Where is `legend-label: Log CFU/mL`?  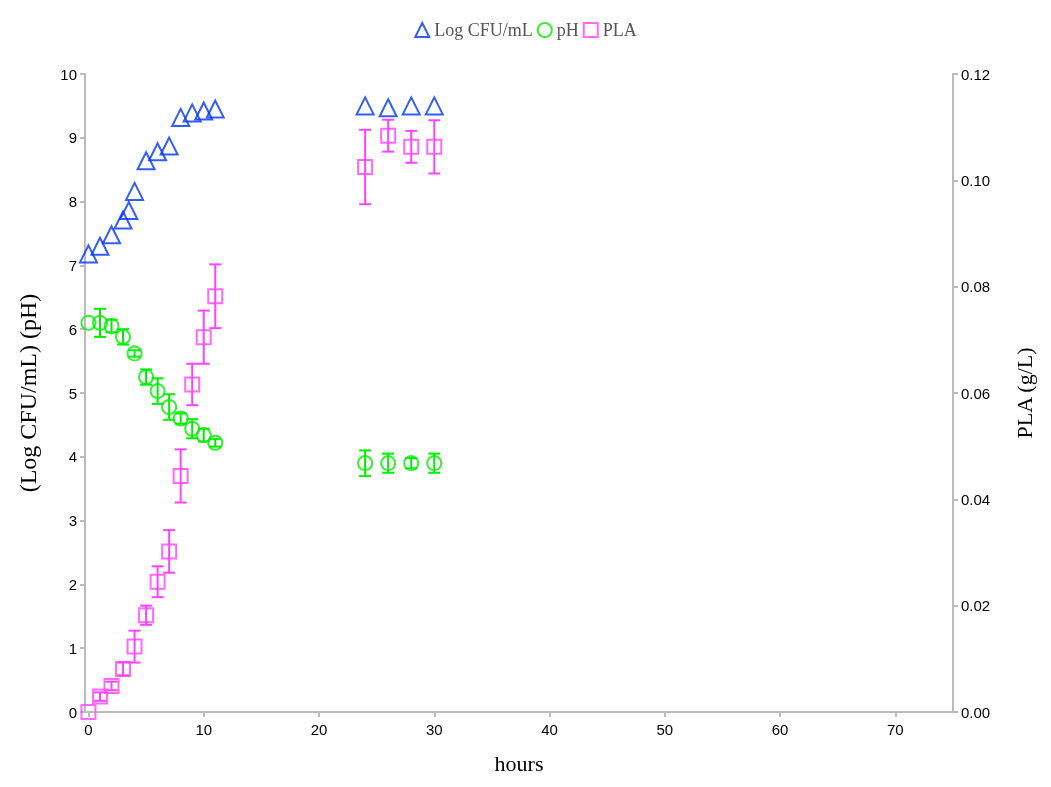
legend-label: Log CFU/mL is located at coordinates (483, 30).